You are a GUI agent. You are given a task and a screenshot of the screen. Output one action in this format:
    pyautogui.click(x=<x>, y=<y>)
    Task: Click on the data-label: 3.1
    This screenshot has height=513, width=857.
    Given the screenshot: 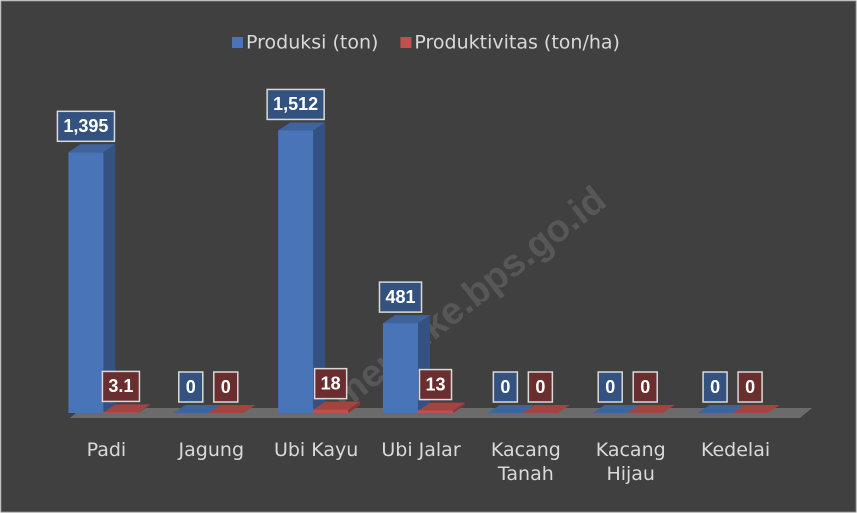 What is the action you would take?
    pyautogui.click(x=121, y=386)
    